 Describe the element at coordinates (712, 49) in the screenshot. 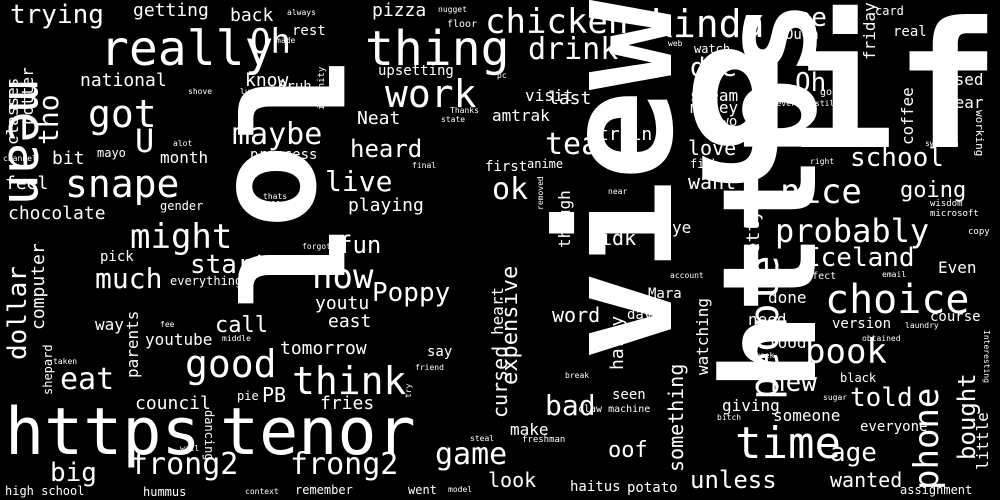

I see `word-watch: watch` at that location.